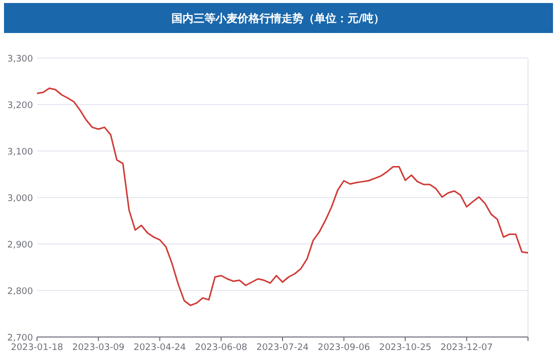  What do you see at coordinates (466, 348) in the screenshot?
I see `x-tick-label: 2023-12-07` at bounding box center [466, 348].